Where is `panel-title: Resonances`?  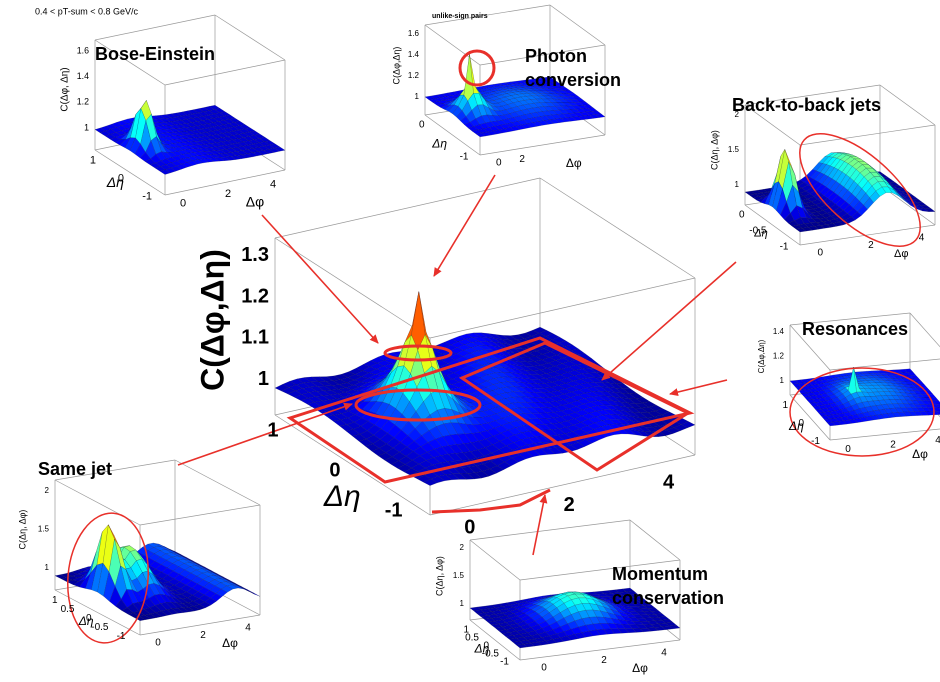 panel-title: Resonances is located at coordinates (855, 329).